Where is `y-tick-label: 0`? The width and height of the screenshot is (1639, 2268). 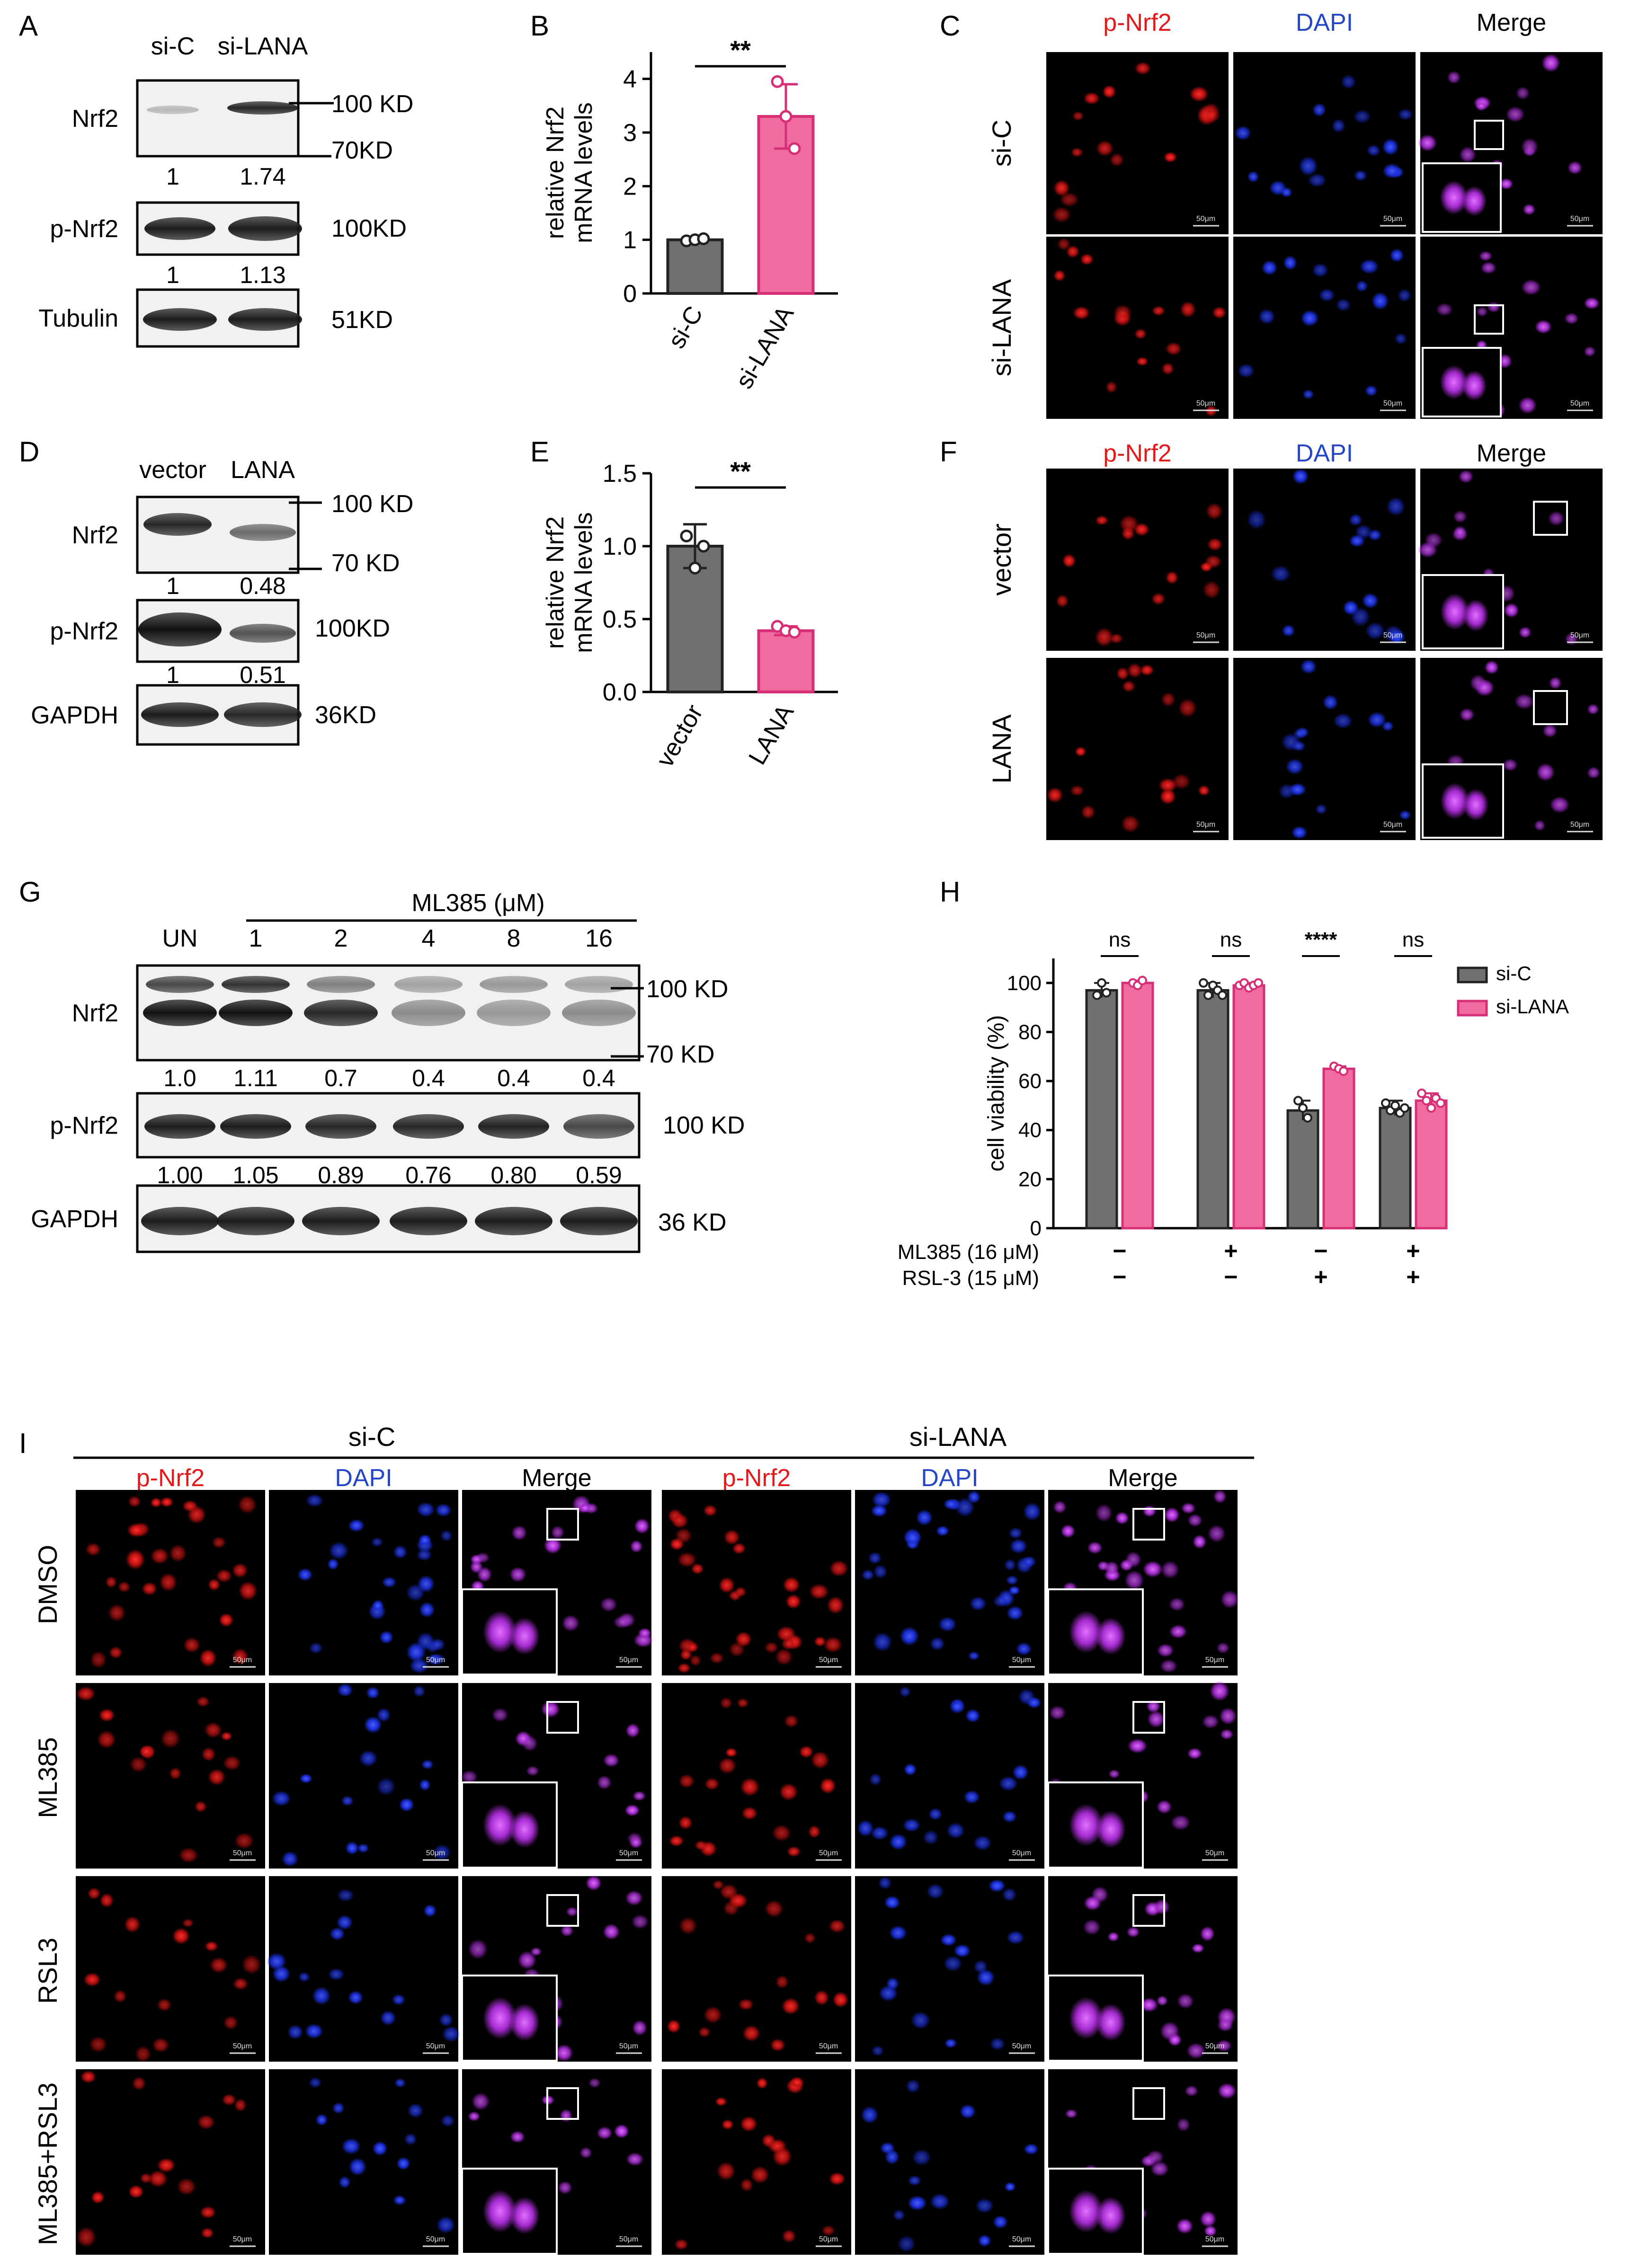 y-tick-label: 0 is located at coordinates (630, 294).